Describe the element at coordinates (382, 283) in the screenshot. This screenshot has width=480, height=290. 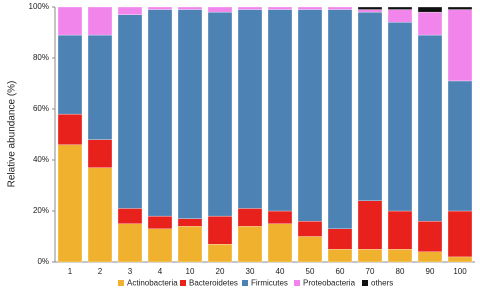
I see `legend-label: others` at that location.